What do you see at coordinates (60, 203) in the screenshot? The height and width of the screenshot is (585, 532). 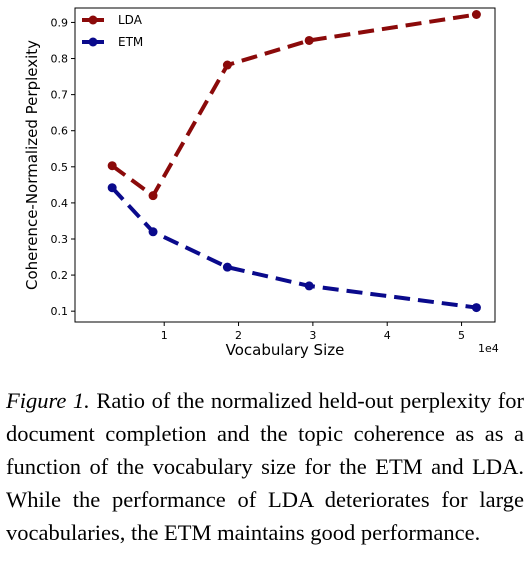 I see `y-tick-label: 0.4` at bounding box center [60, 203].